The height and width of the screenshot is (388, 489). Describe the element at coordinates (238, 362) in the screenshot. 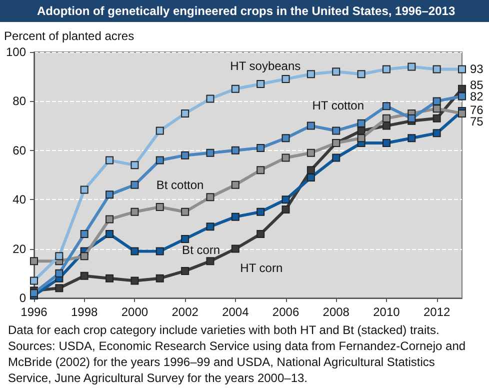

I see `source-note: Sources: USDA, Economic Research Service using data from Fernandez-Cornejo and McBride (2002) for the years 1996–99 and USDA, National Agricultural Statistics Service, June Agricultural Survey for the years 2000–13.` at that location.